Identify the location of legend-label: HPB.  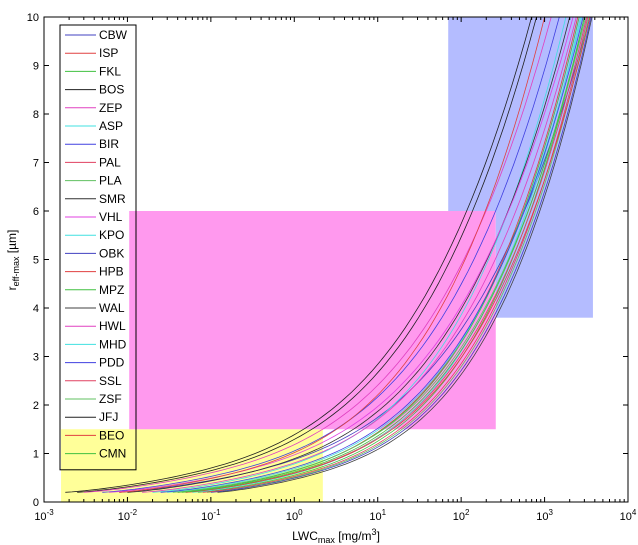
(111, 272).